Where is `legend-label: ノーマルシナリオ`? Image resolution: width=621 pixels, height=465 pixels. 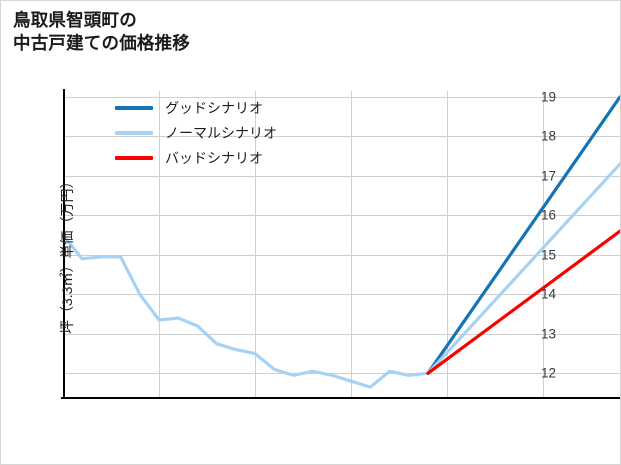 legend-label: ノーマルシナリオ is located at coordinates (221, 132).